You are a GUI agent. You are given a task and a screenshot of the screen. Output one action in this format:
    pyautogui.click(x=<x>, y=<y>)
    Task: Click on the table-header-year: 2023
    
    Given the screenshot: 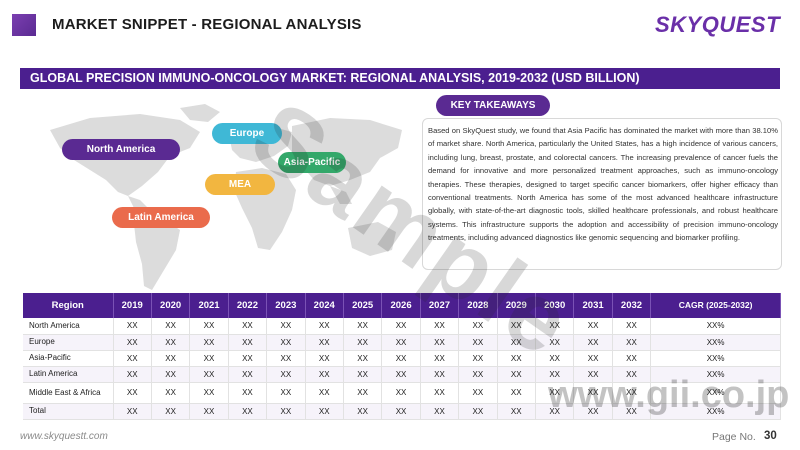 What is the action you would take?
    pyautogui.click(x=286, y=305)
    